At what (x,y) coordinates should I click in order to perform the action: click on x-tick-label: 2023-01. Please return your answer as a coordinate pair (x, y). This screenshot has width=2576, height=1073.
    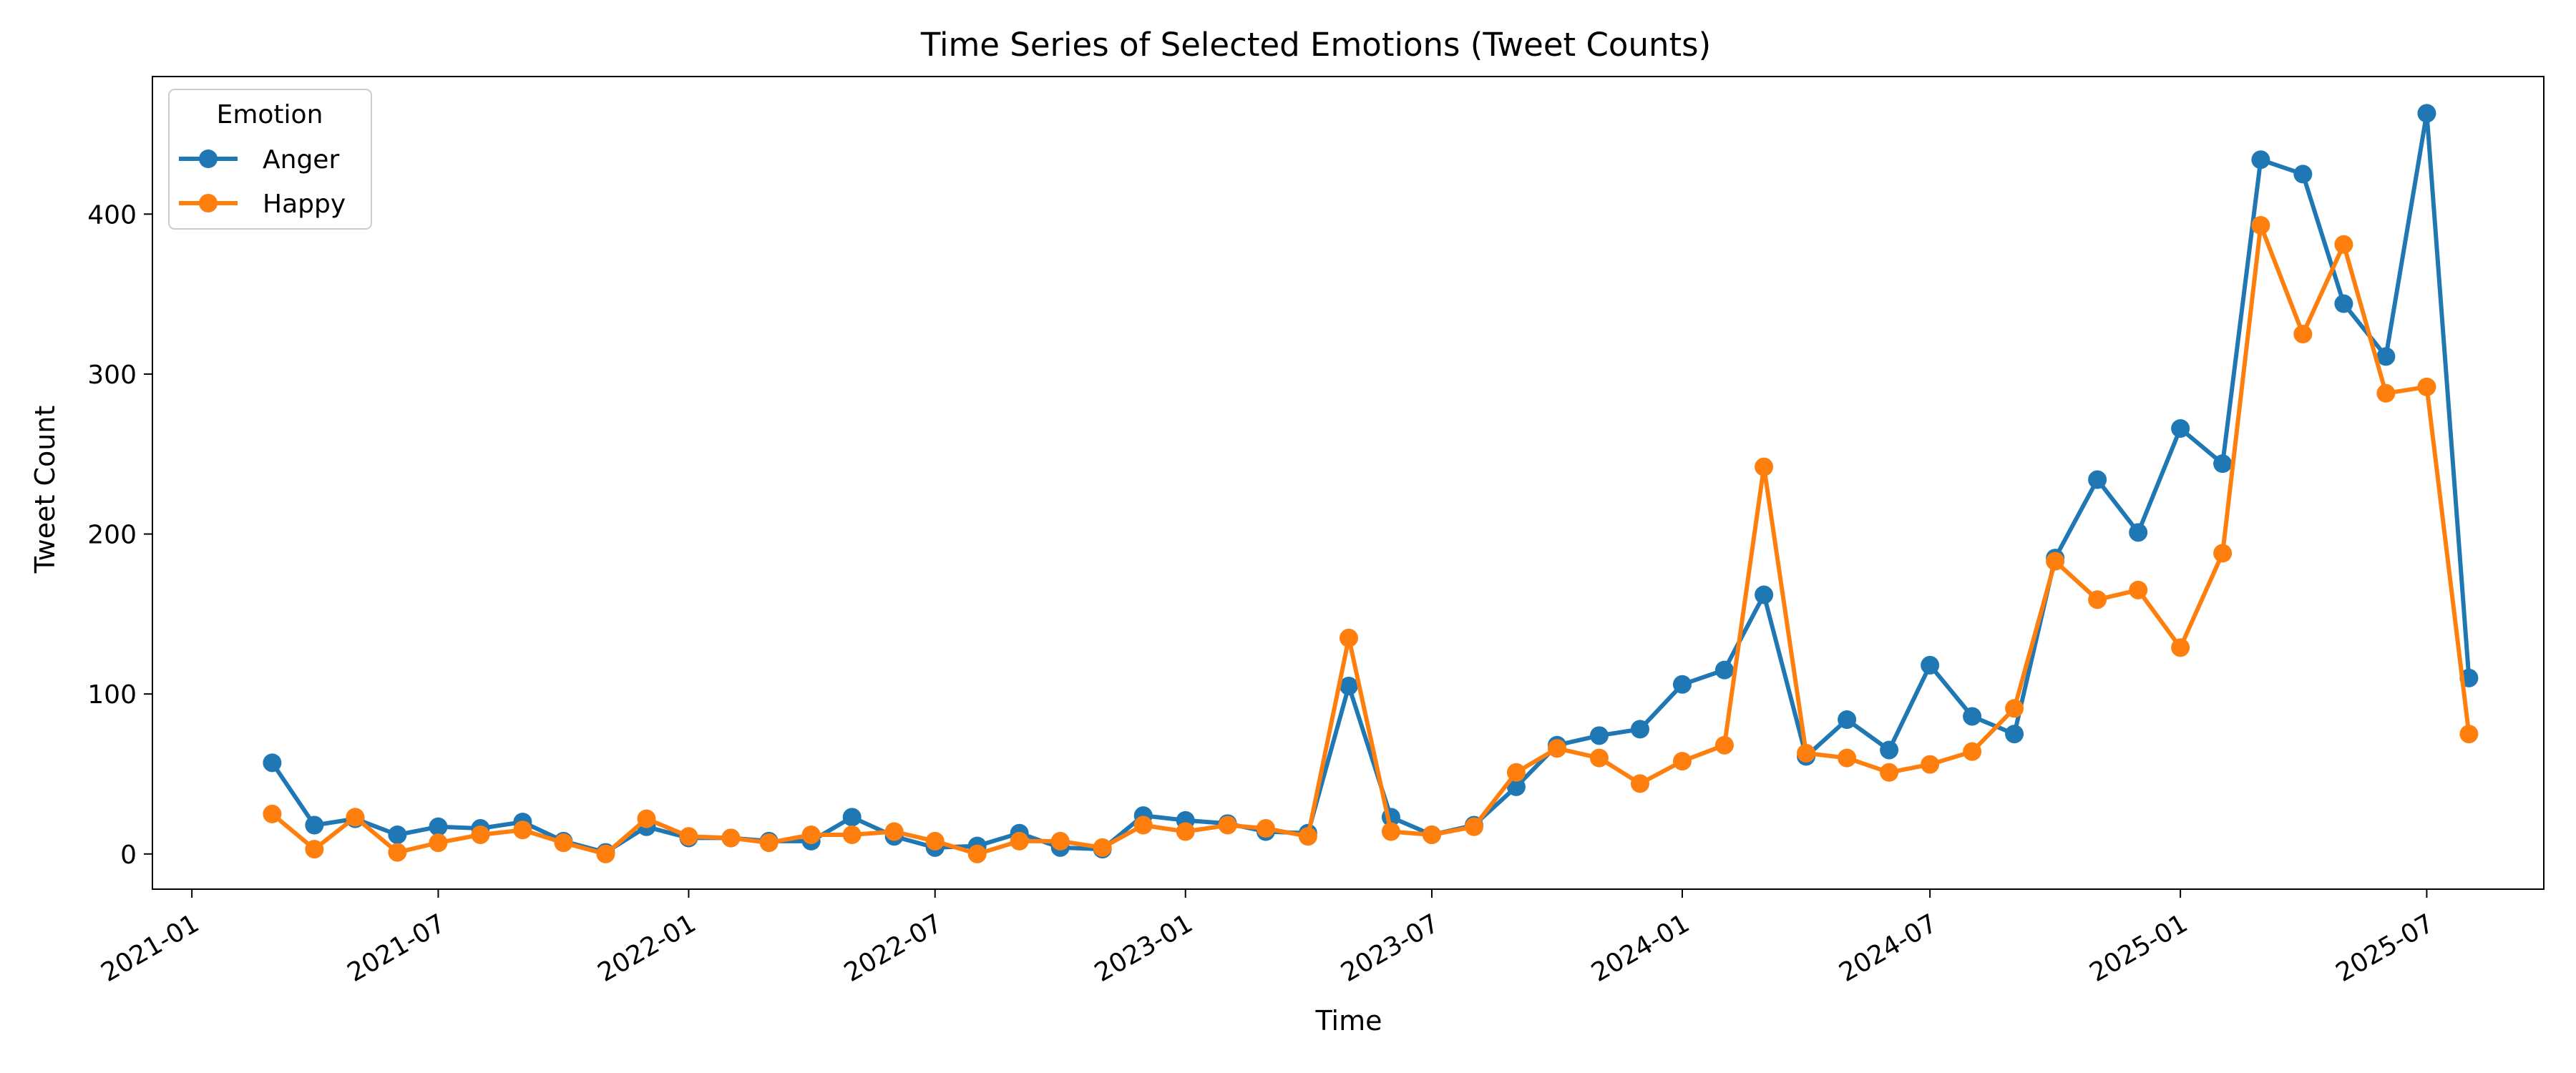
    Looking at the image, I should click on (1144, 948).